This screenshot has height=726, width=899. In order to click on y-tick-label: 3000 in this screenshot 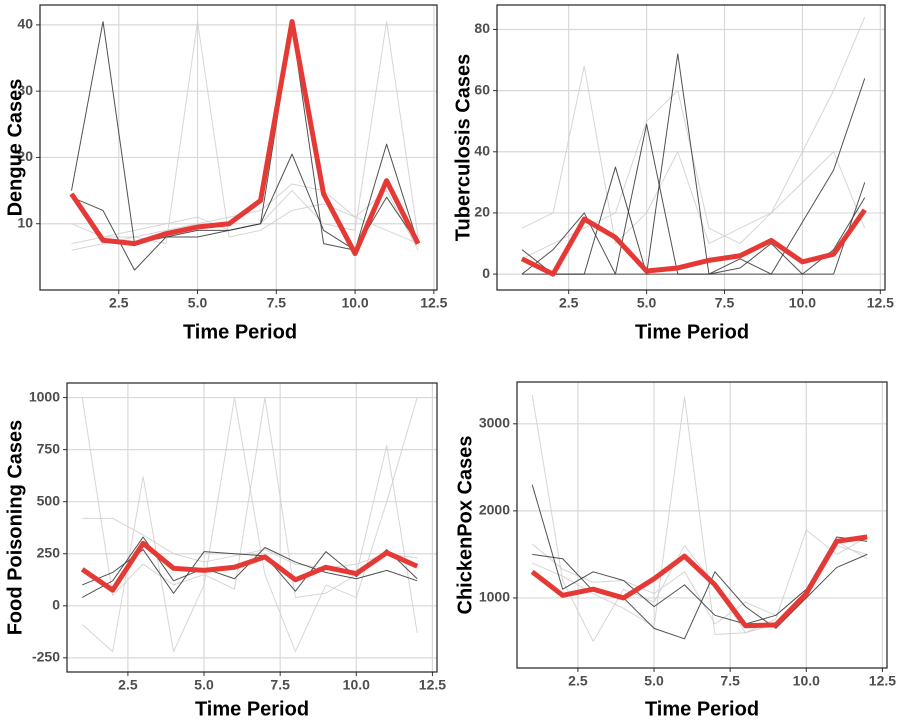, I will do `click(494, 422)`.